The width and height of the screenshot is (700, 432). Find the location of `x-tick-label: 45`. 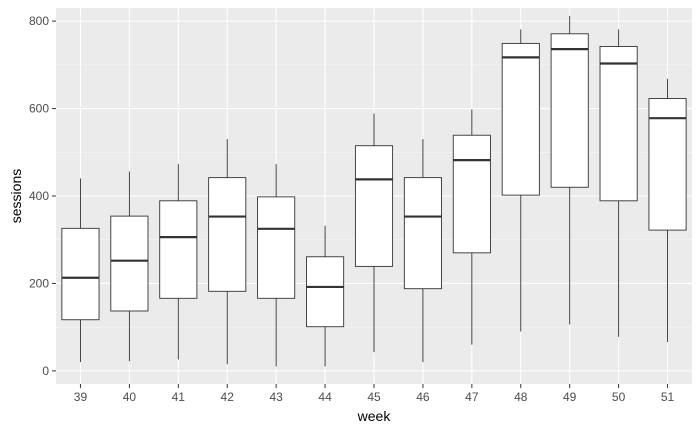

x-tick-label: 45 is located at coordinates (374, 397).